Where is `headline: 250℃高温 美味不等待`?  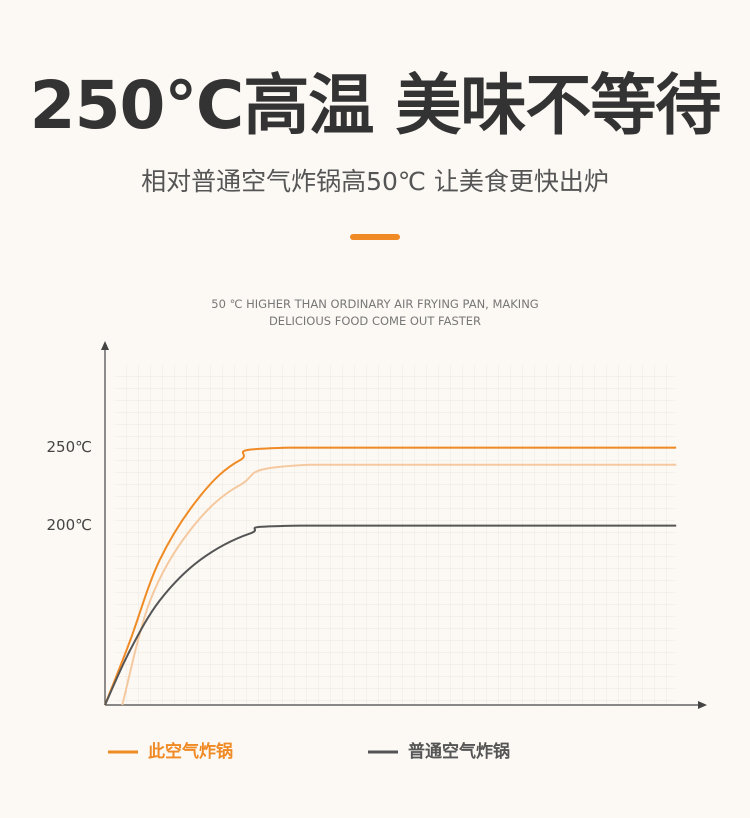
headline: 250℃高温 美味不等待 is located at coordinates (375, 105).